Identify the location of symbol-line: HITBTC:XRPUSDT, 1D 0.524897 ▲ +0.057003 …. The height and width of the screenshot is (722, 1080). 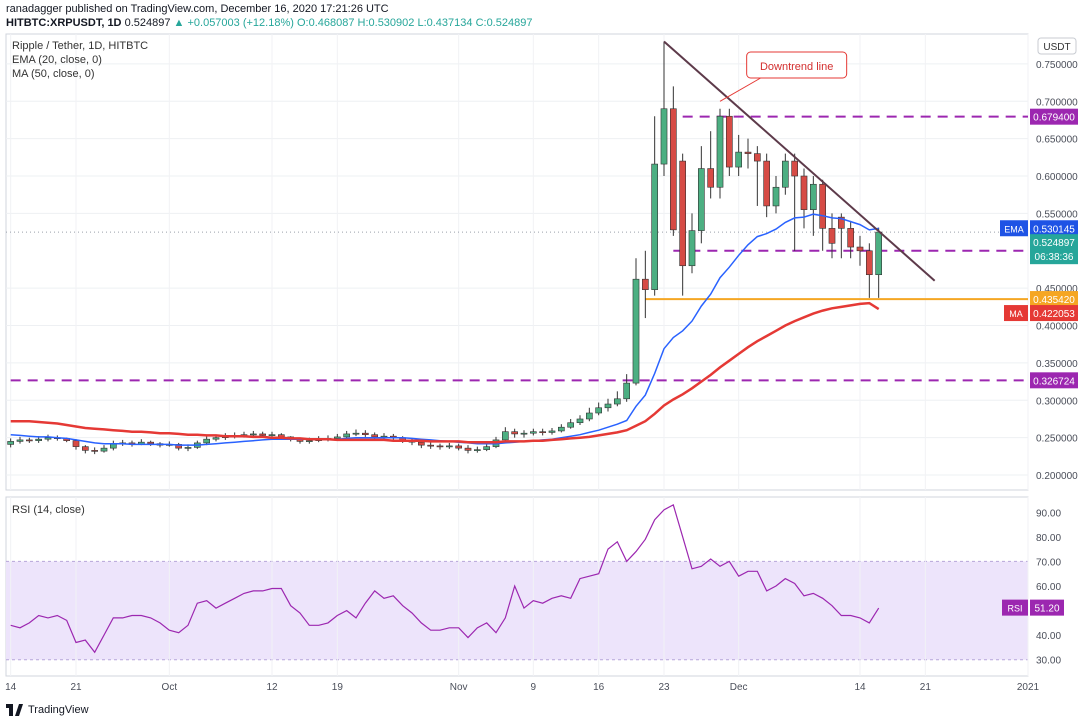
(269, 23).